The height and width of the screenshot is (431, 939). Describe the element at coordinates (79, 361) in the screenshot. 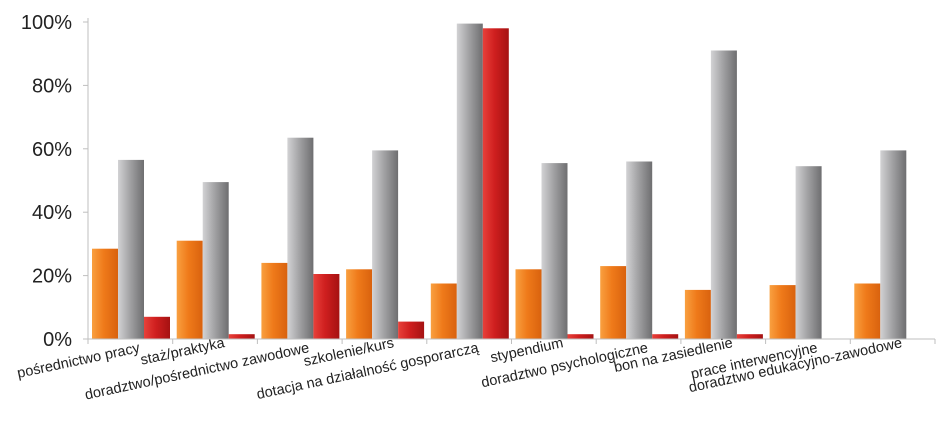

I see `x-category-label: pośrednictwo pracy` at that location.